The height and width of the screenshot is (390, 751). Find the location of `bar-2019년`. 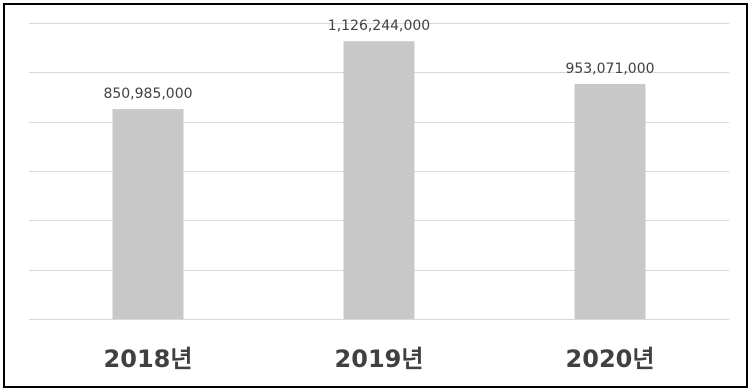

bar-2019년 is located at coordinates (379, 180).